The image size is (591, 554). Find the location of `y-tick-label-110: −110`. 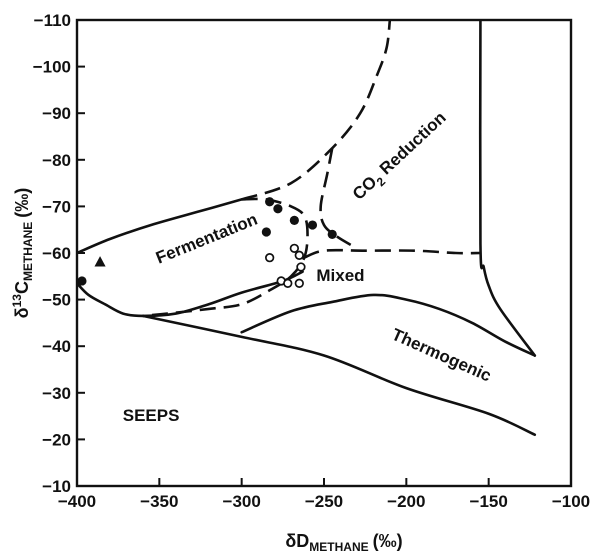

y-tick-label-110: −110 is located at coordinates (52, 20).